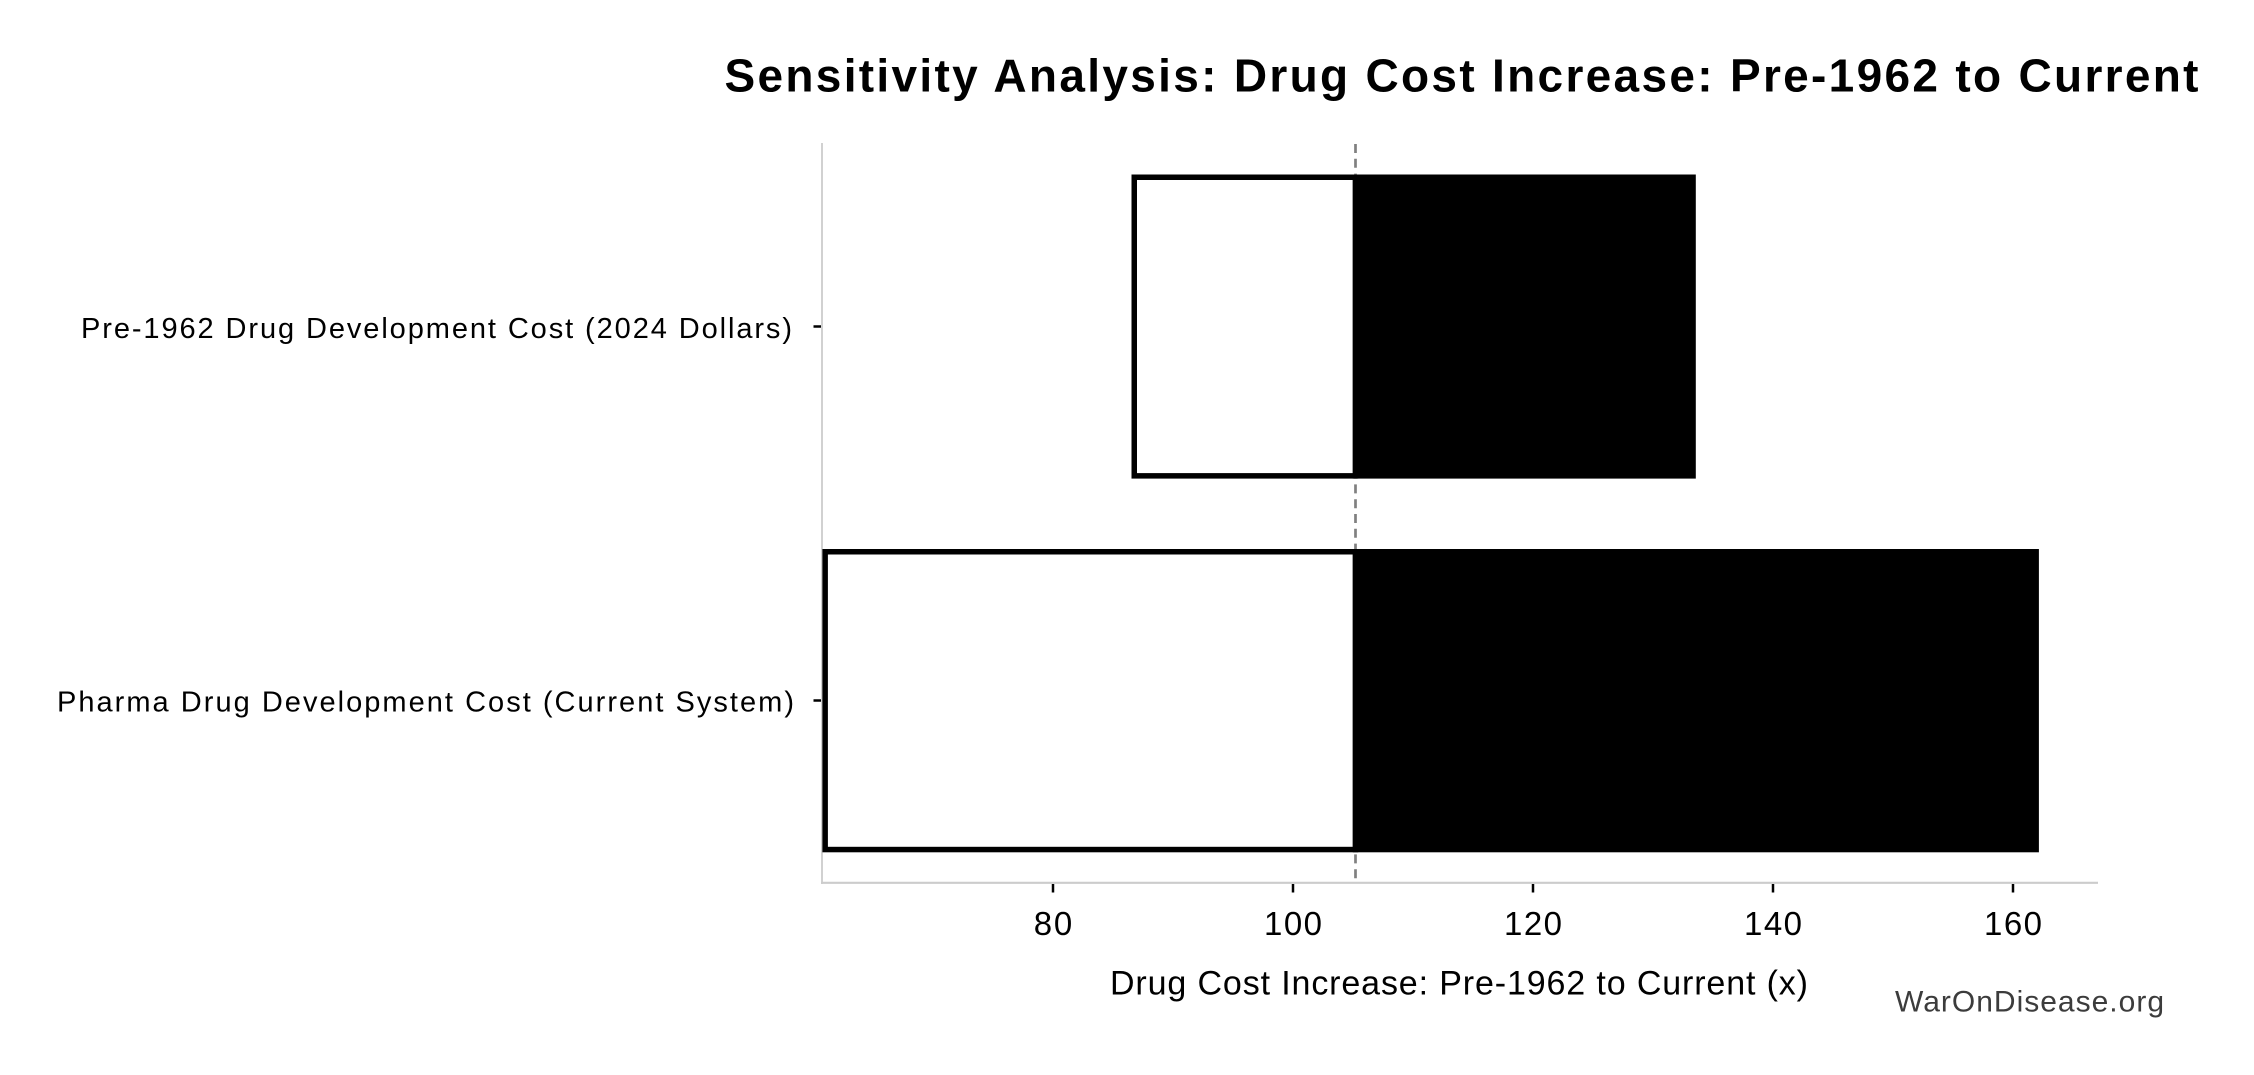  Describe the element at coordinates (1293, 923) in the screenshot. I see `svg-text: 100` at that location.